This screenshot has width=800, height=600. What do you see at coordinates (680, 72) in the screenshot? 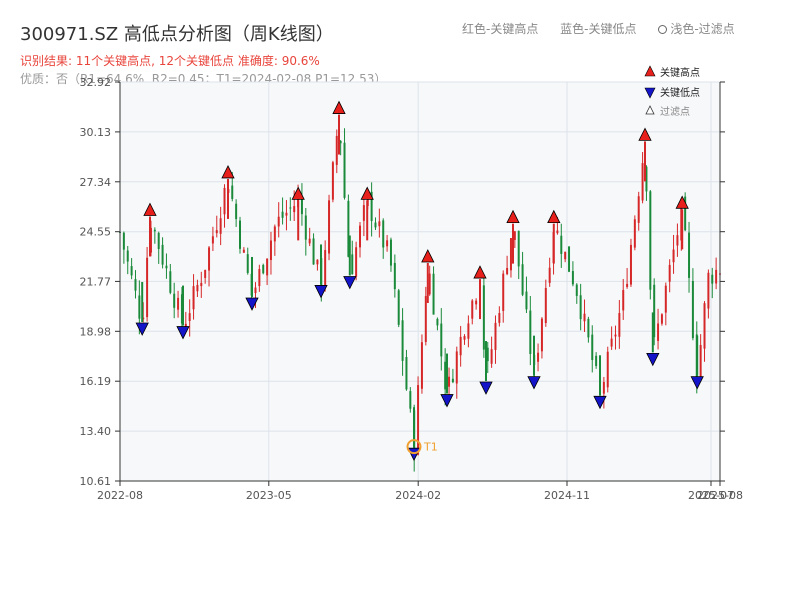
I see `legend-high-label: 关键高点` at bounding box center [680, 72].